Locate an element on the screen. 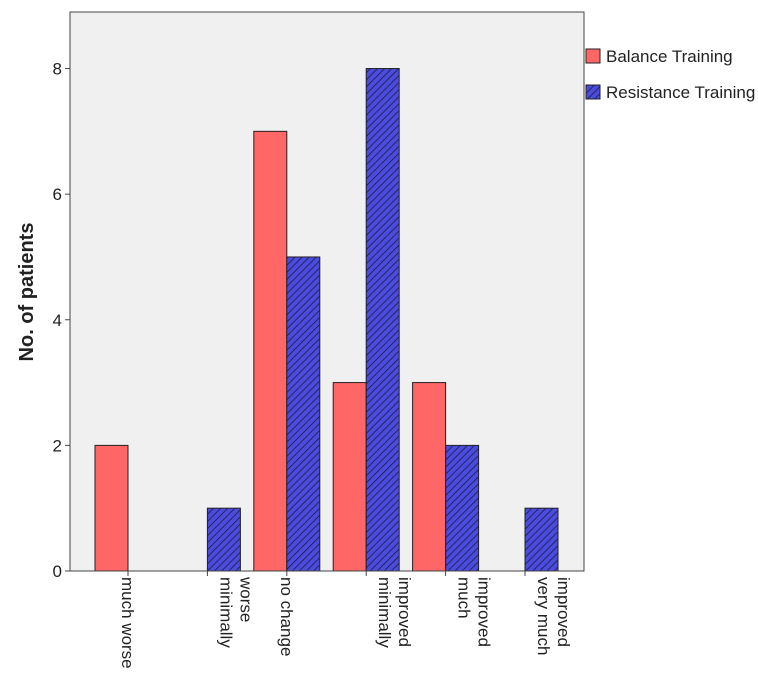 The height and width of the screenshot is (685, 758). y-tick-label: 6 is located at coordinates (57, 194).